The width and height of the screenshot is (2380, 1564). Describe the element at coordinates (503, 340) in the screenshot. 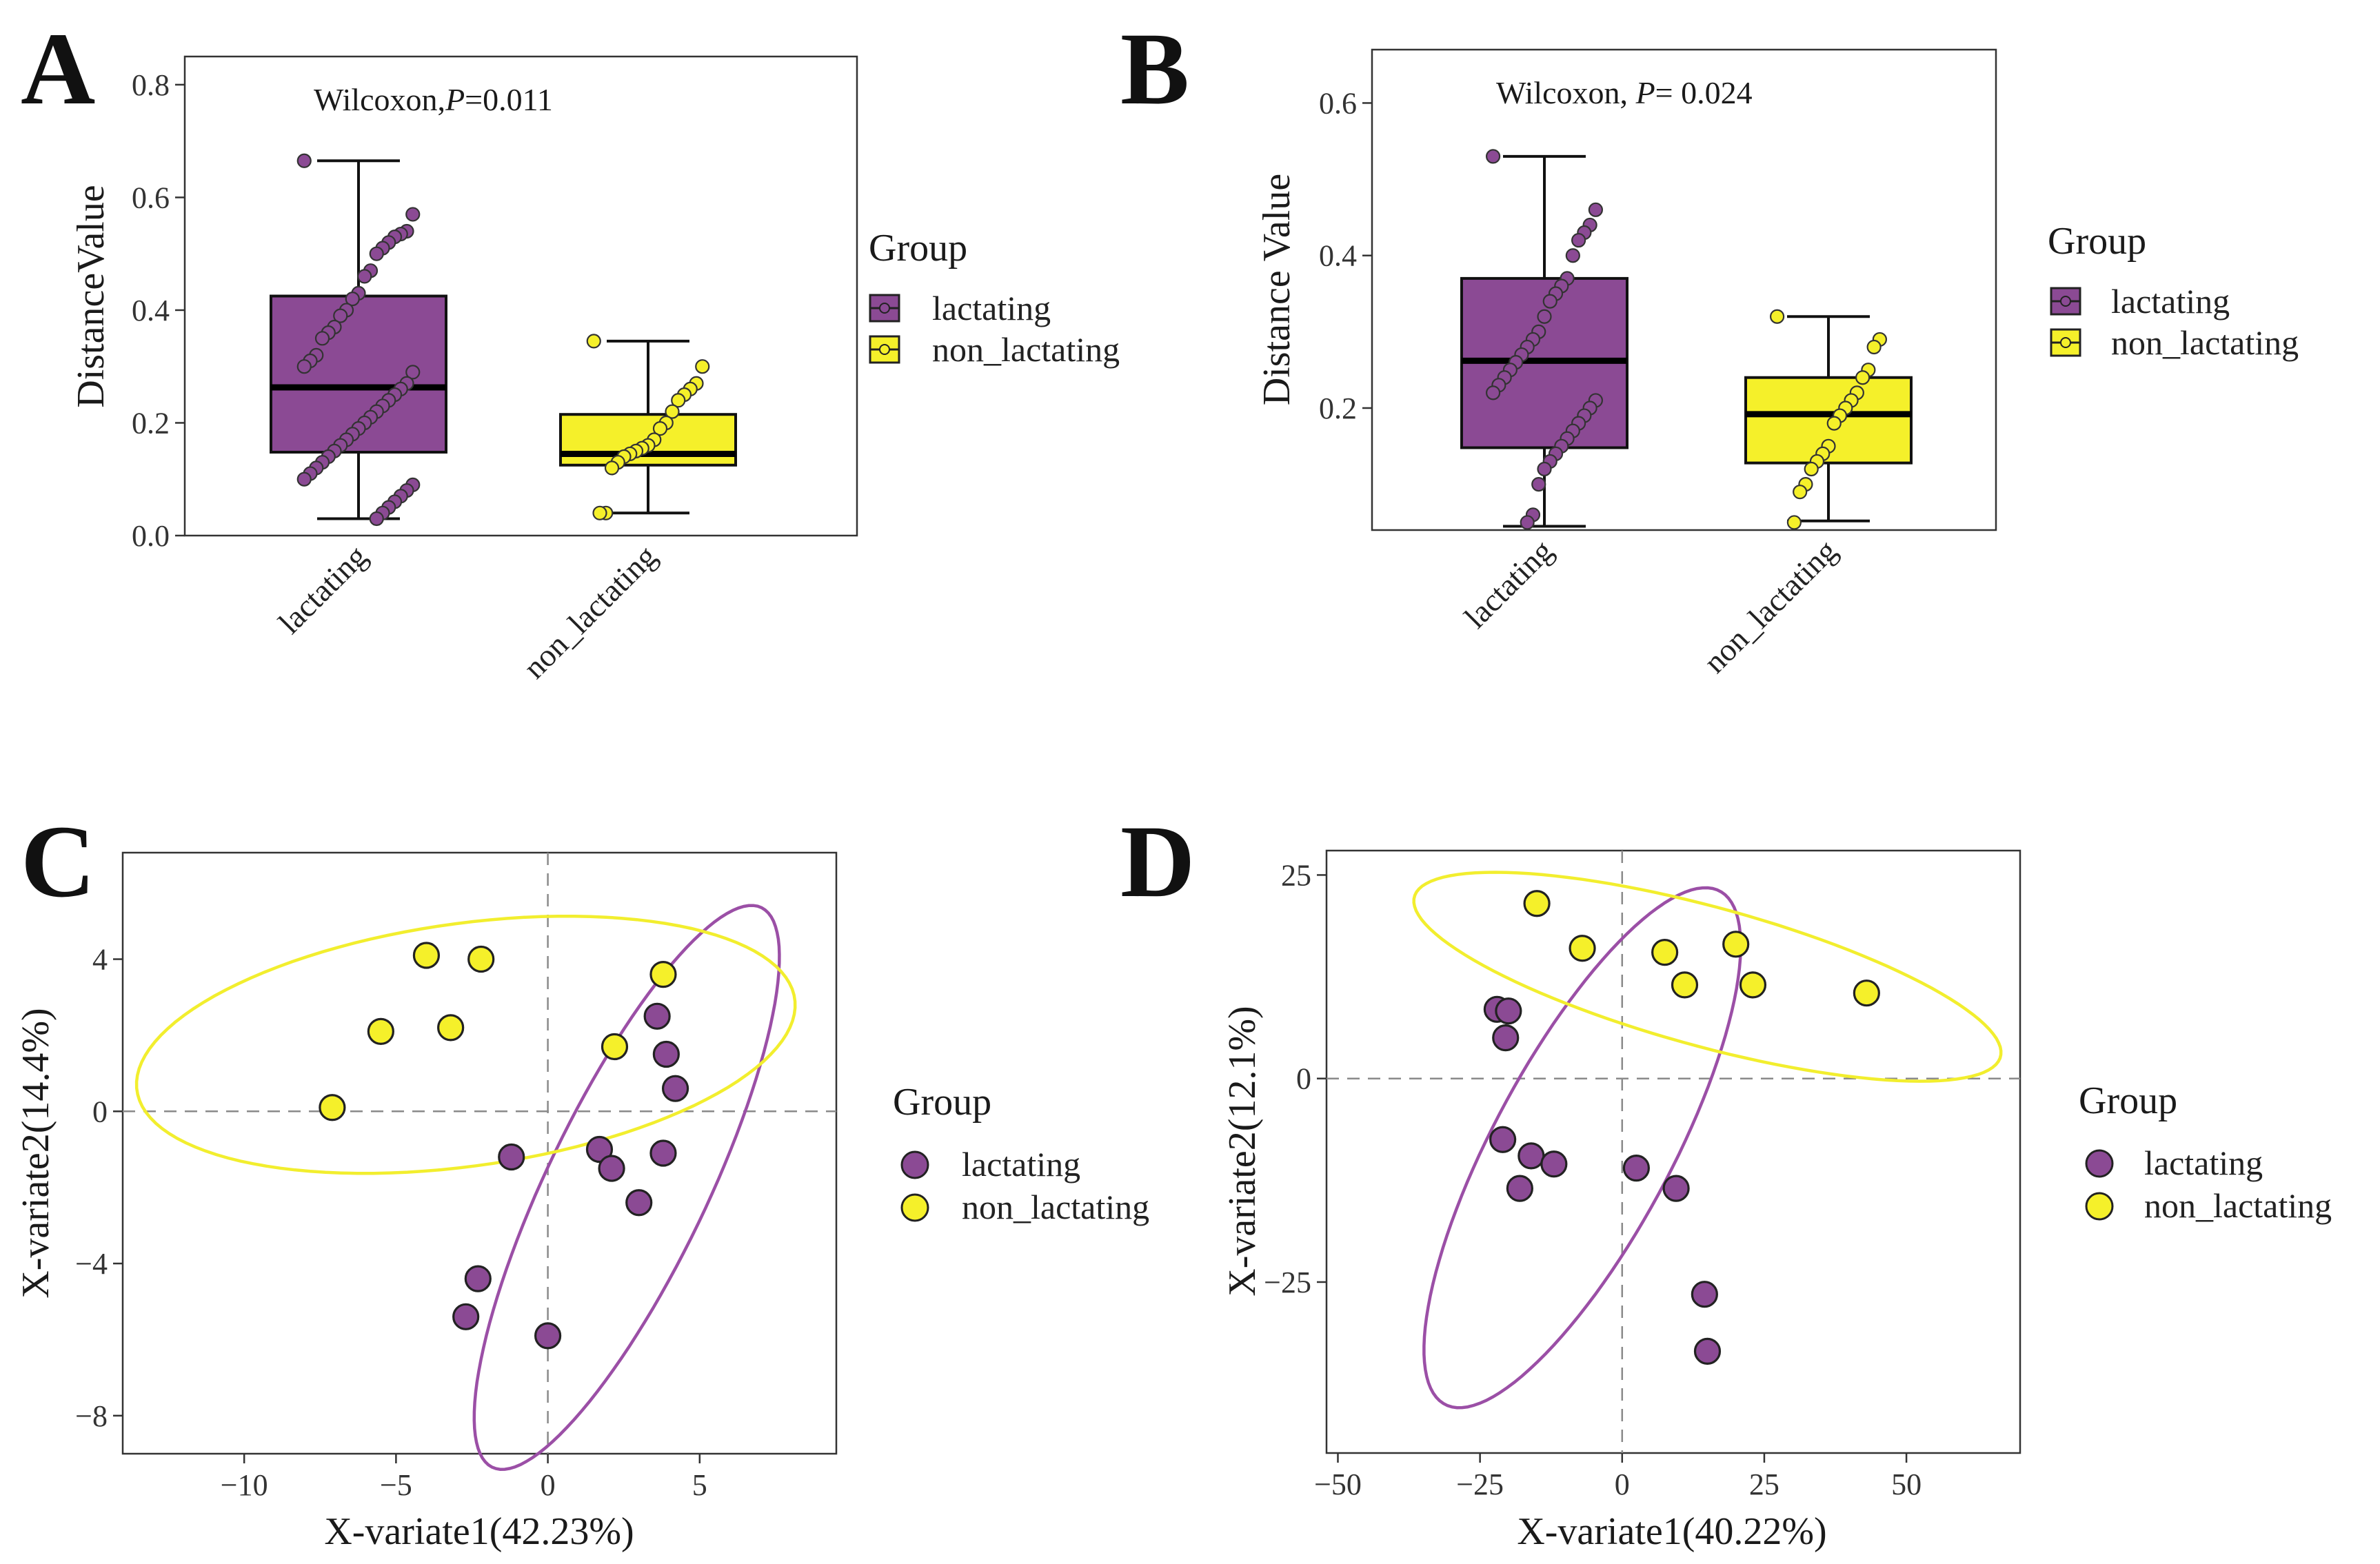

I see `boxes-a` at that location.